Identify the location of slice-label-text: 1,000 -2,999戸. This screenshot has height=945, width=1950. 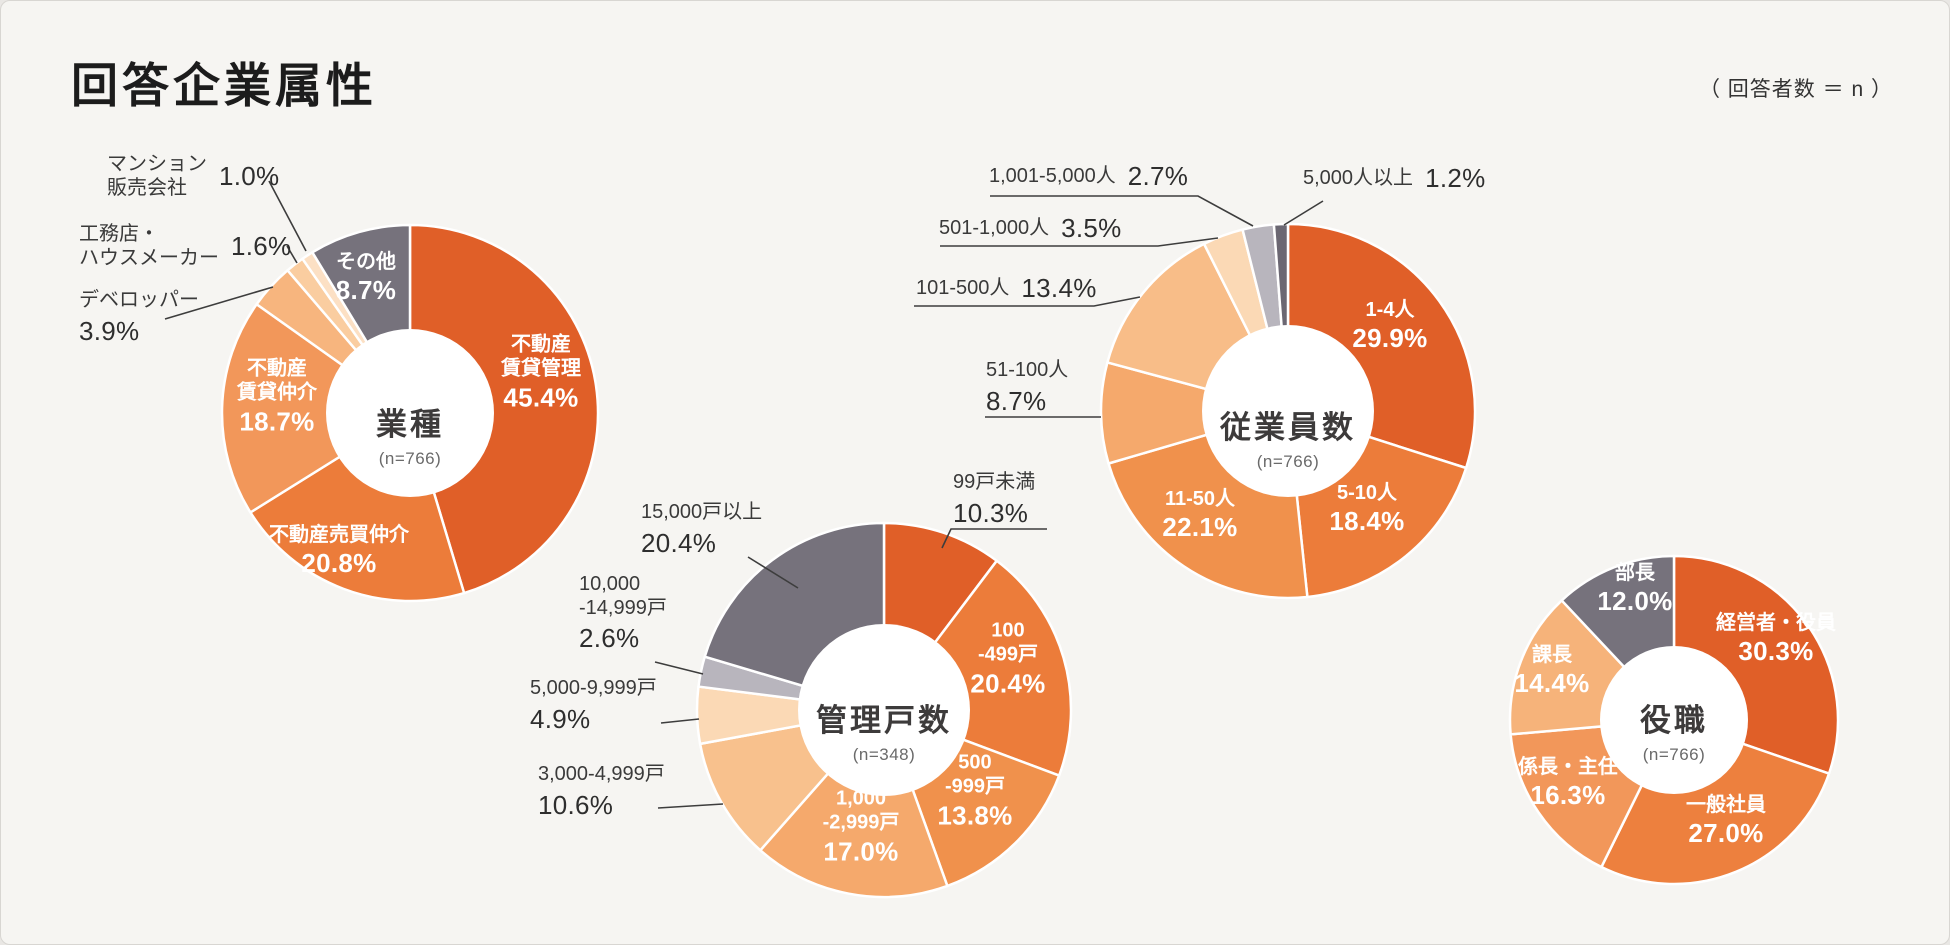
(861, 810).